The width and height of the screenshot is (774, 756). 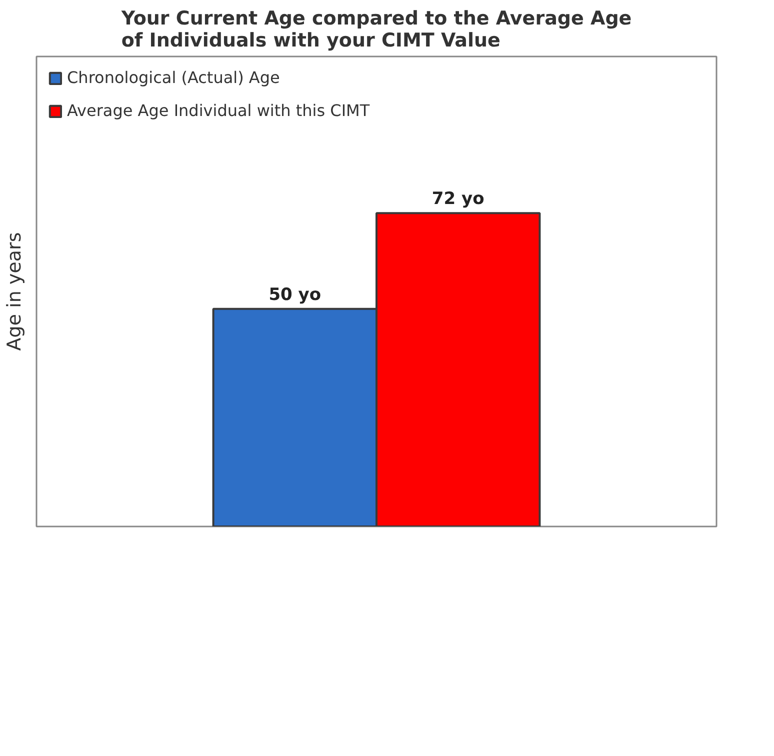 I want to click on chart-title: Your Current Age compared to the Average Age of Individuals with your CIMT Value, so click(x=376, y=30).